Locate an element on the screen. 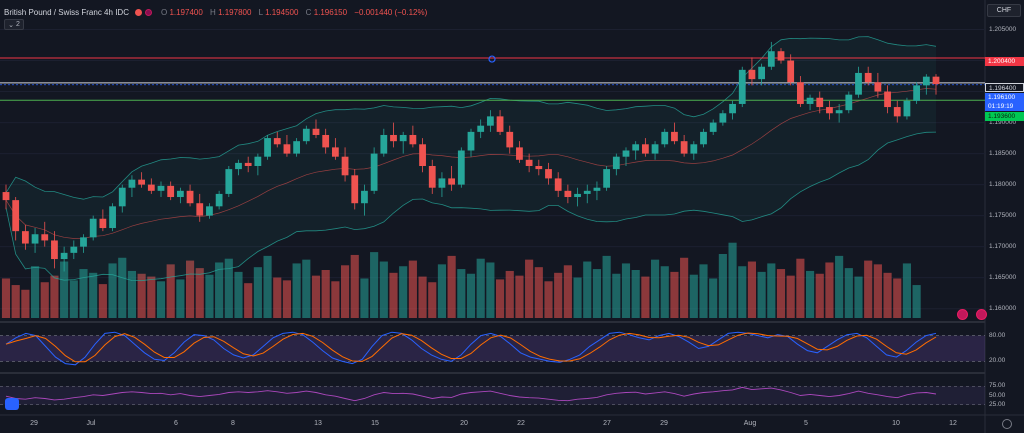  currency-selector: CHF is located at coordinates (1004, 10).